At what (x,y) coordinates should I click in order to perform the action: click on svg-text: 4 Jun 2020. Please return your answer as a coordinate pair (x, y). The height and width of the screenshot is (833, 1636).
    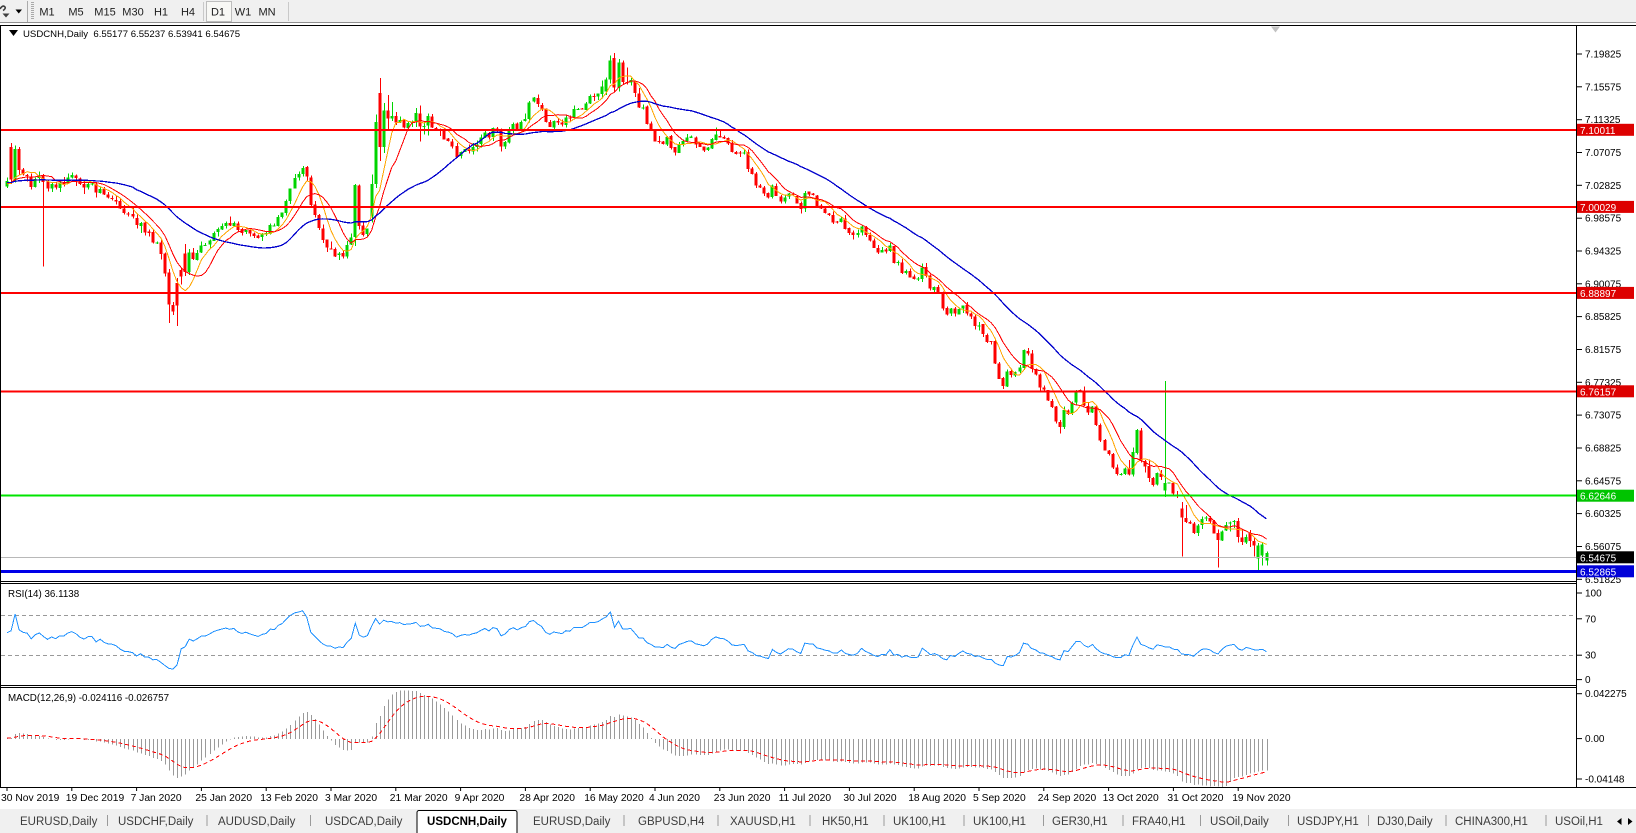
    Looking at the image, I should click on (674, 798).